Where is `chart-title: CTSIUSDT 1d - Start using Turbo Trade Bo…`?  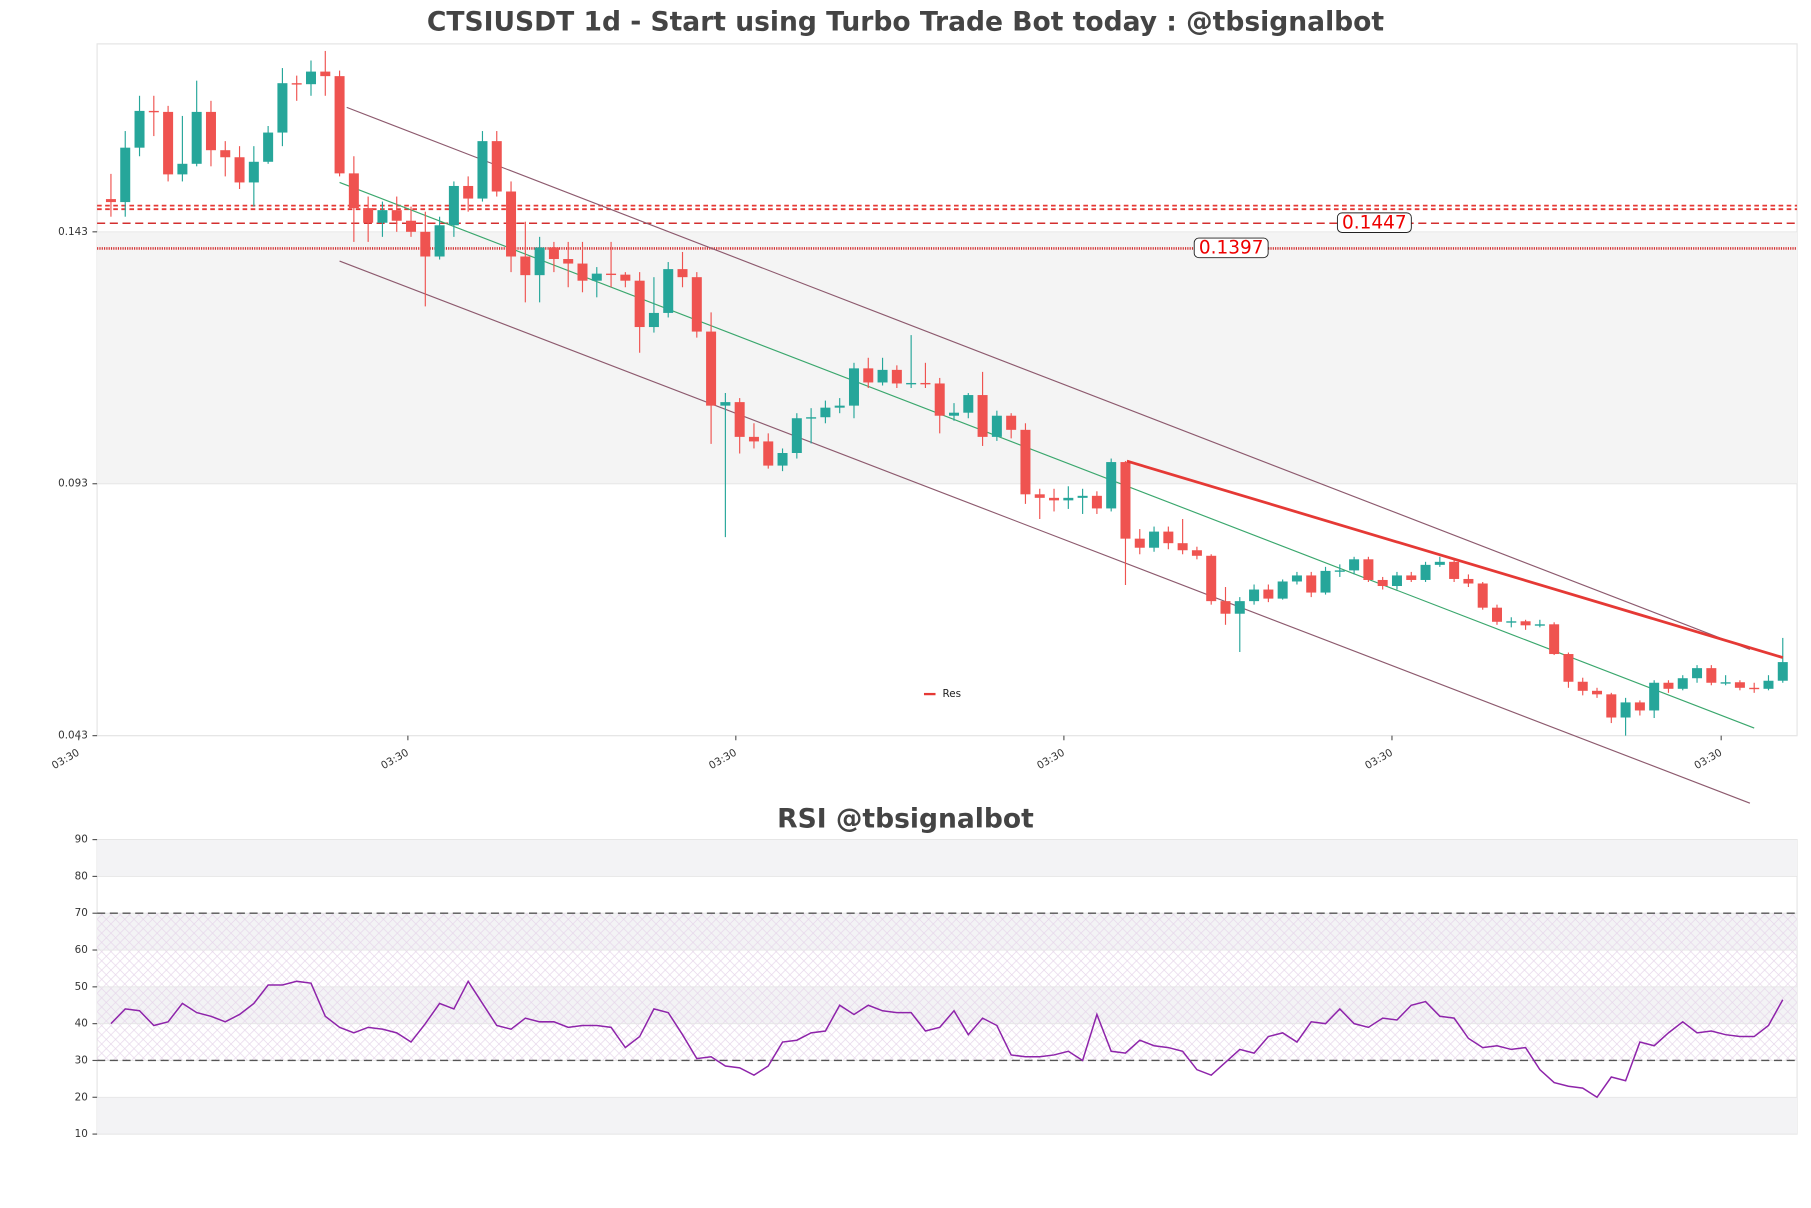 chart-title: CTSIUSDT 1d - Start using Turbo Trade Bo… is located at coordinates (906, 22).